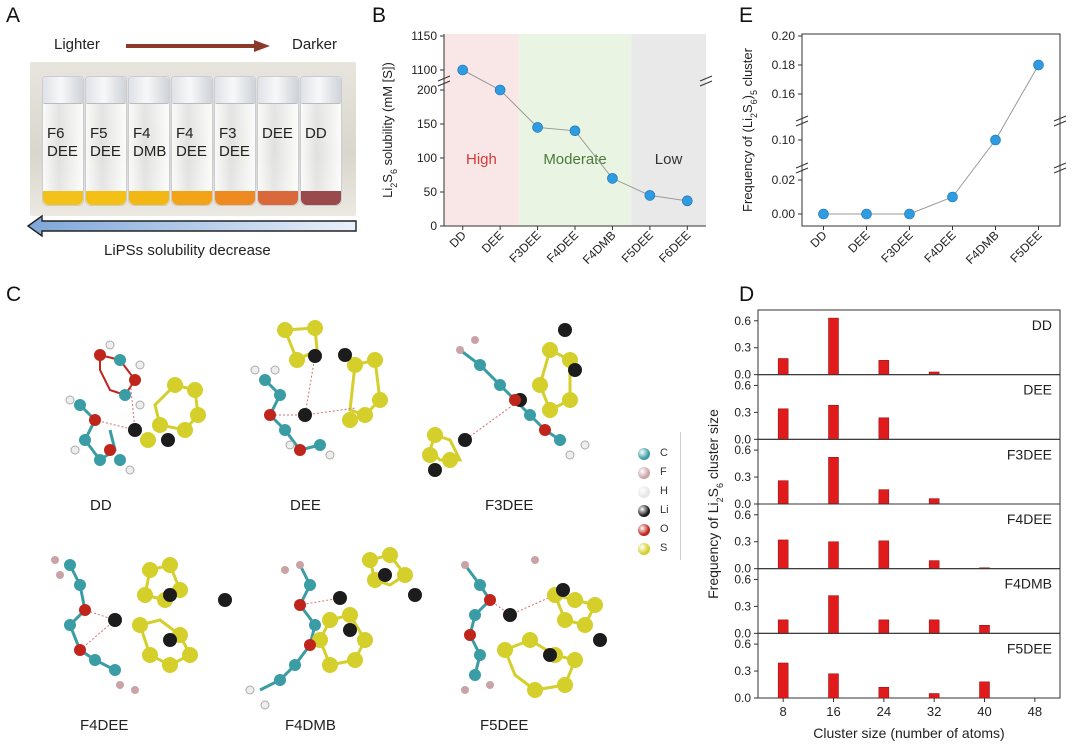 The image size is (1080, 756). Describe the element at coordinates (663, 472) in the screenshot. I see `legend-label: F` at that location.